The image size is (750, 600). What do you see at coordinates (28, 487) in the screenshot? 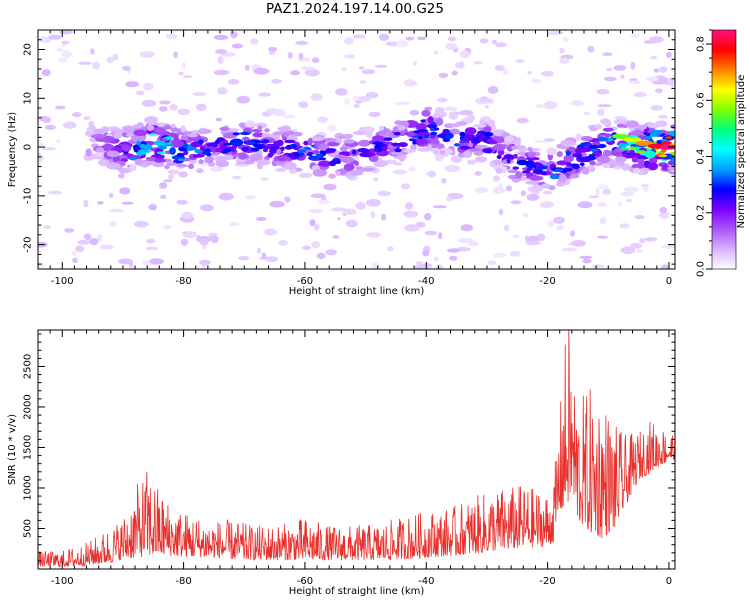
I see `snr-ytick-label: 1000` at bounding box center [28, 487].